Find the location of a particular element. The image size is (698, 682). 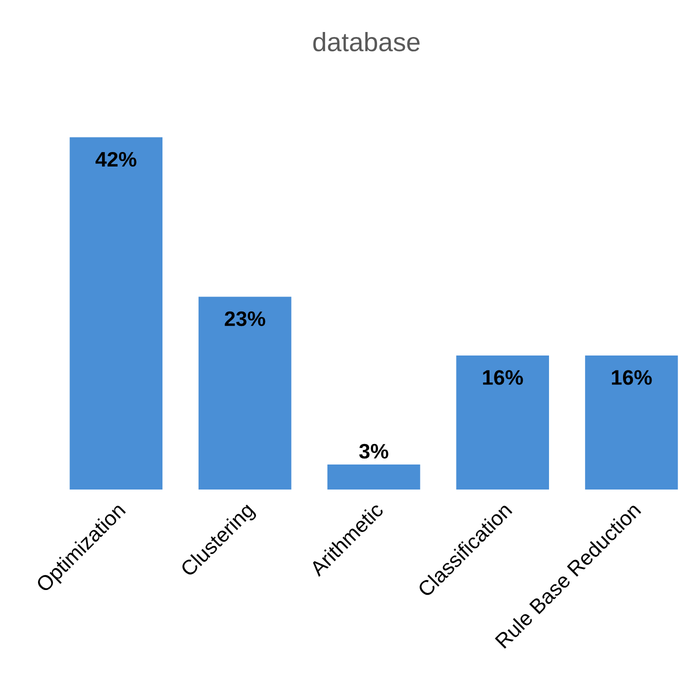

chart-title: database is located at coordinates (366, 42).